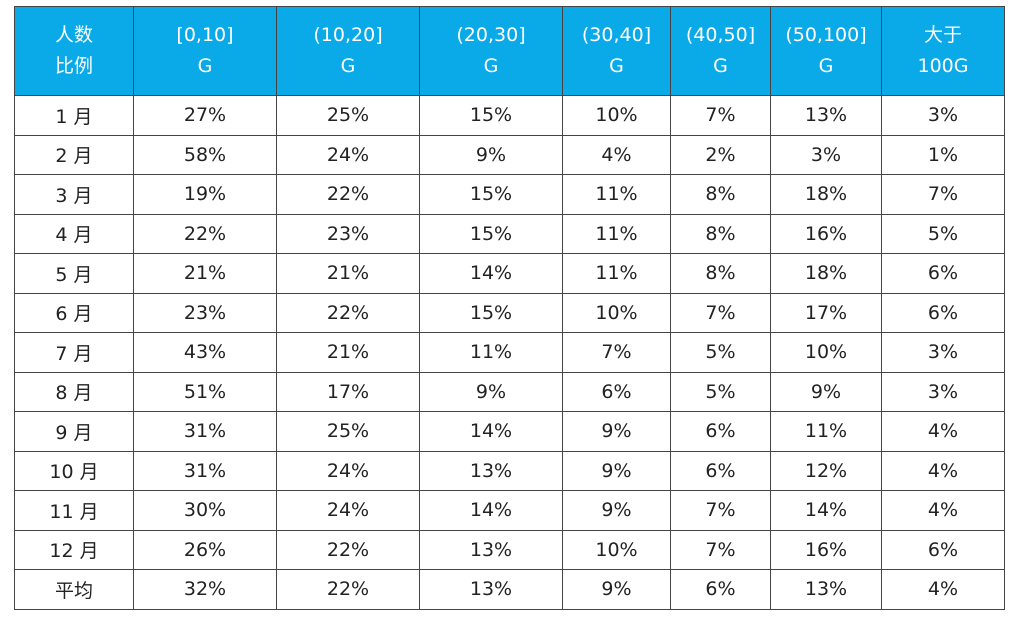 This screenshot has width=1009, height=617. I want to click on table-row: 2 月 58% 24% 9% 4% 2% 3% 1%, so click(509, 154).